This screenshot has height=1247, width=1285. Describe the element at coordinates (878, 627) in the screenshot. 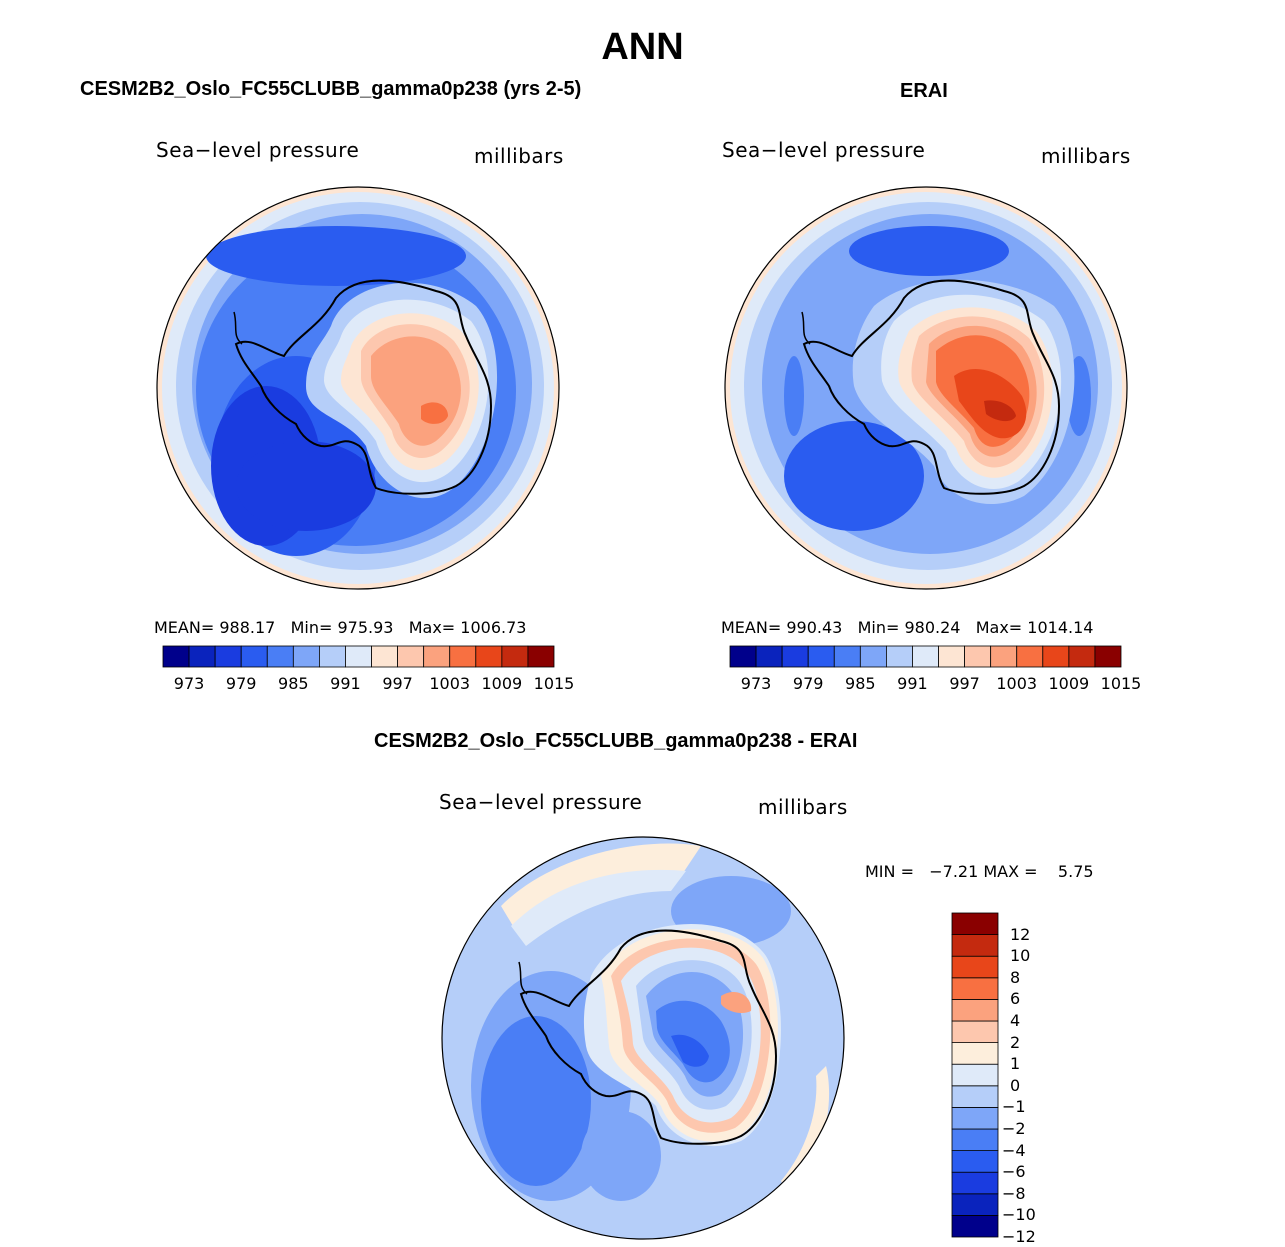

I see `panel2-min-label: Min=` at that location.